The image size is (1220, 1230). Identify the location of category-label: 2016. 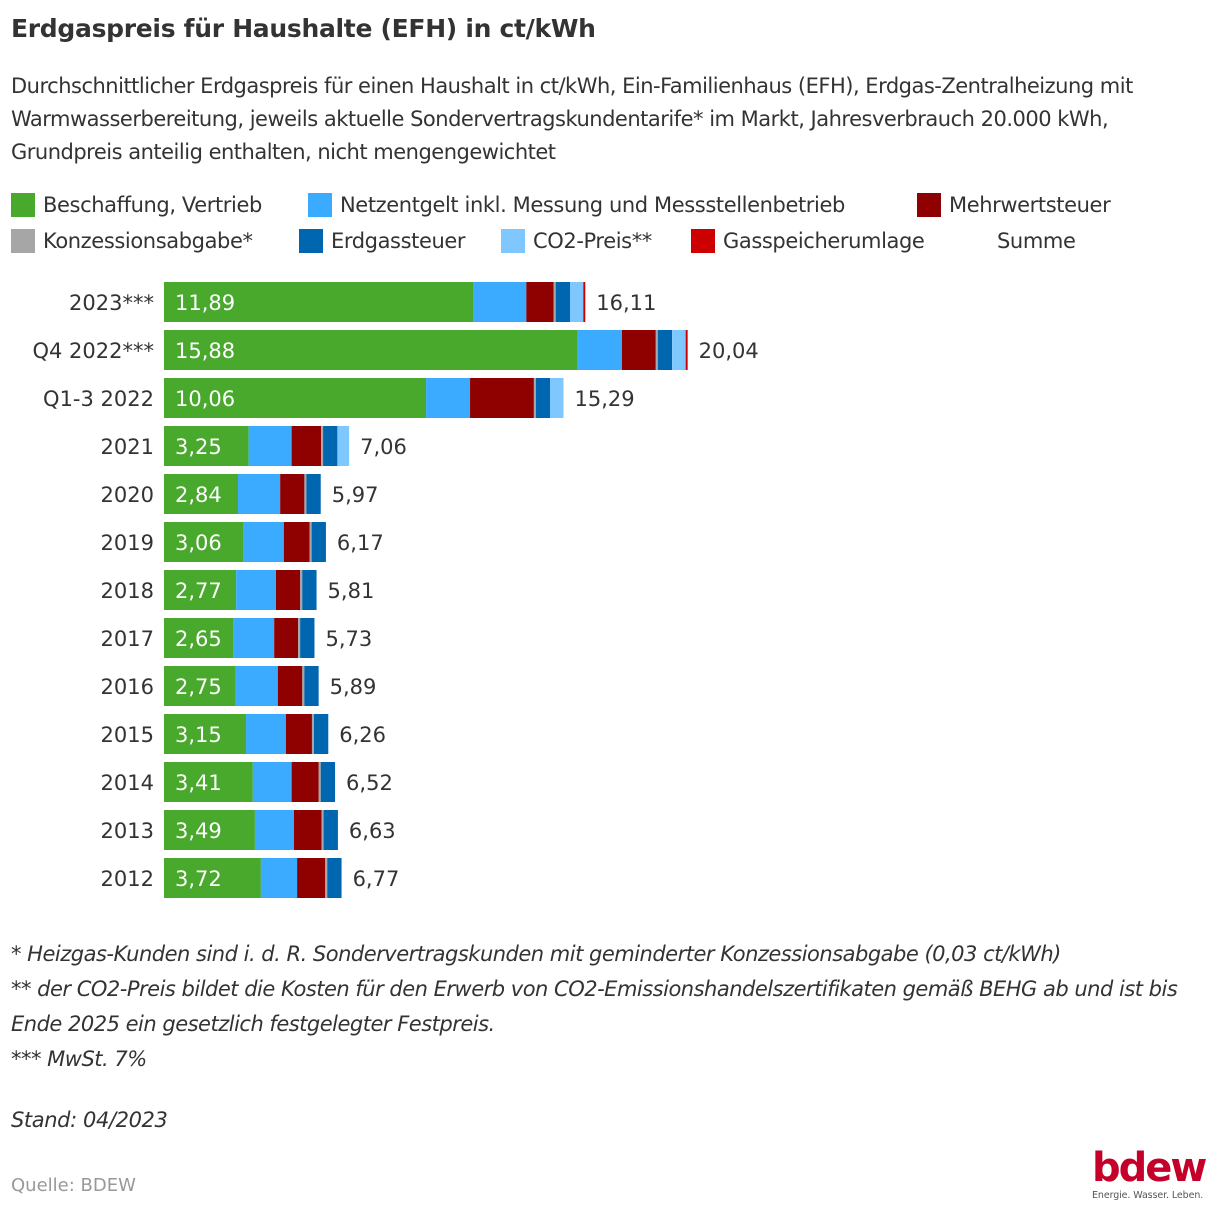
(127, 687).